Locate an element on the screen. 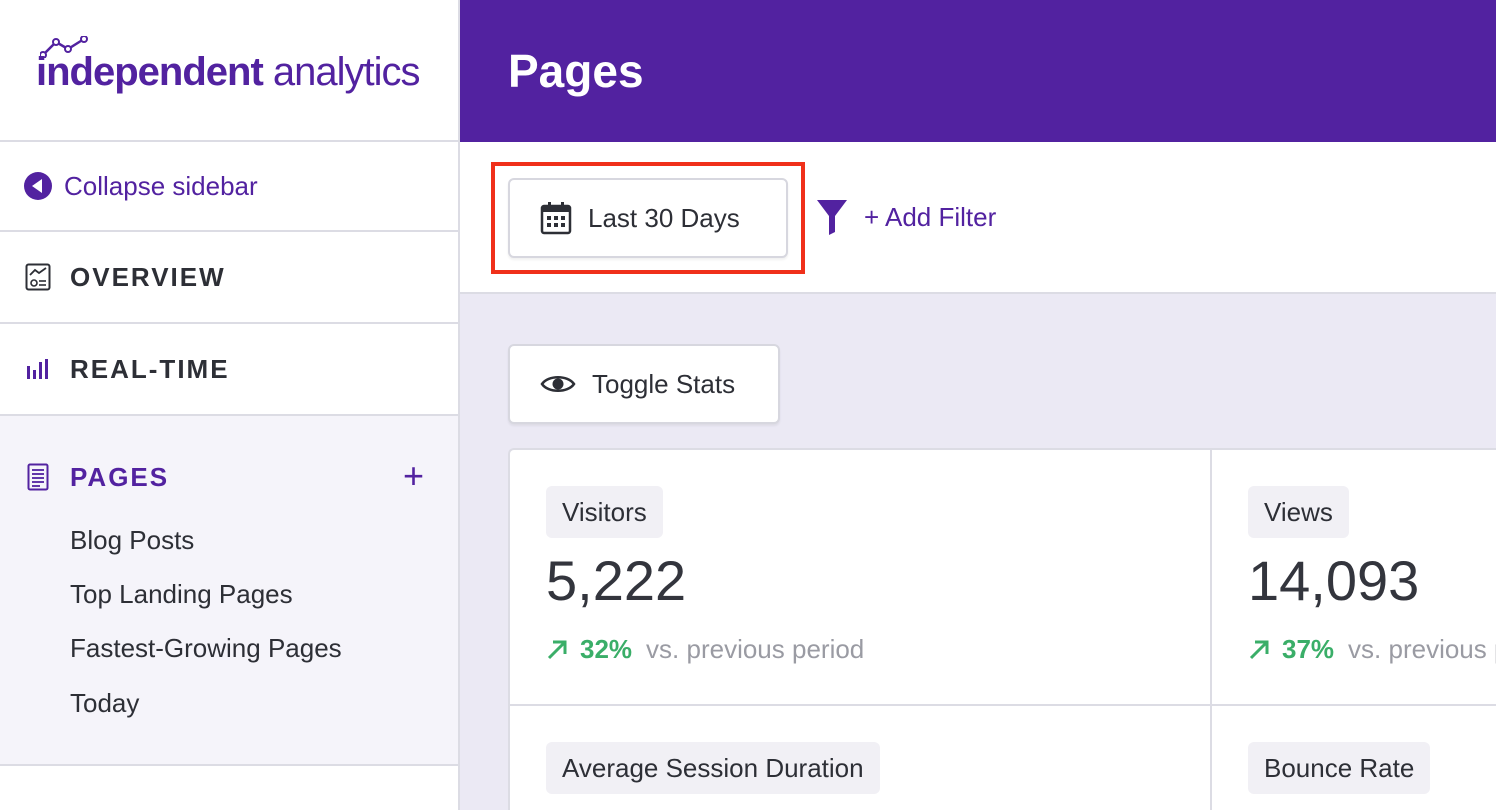  nav-item-overview: OVERVIEW is located at coordinates (229, 278).